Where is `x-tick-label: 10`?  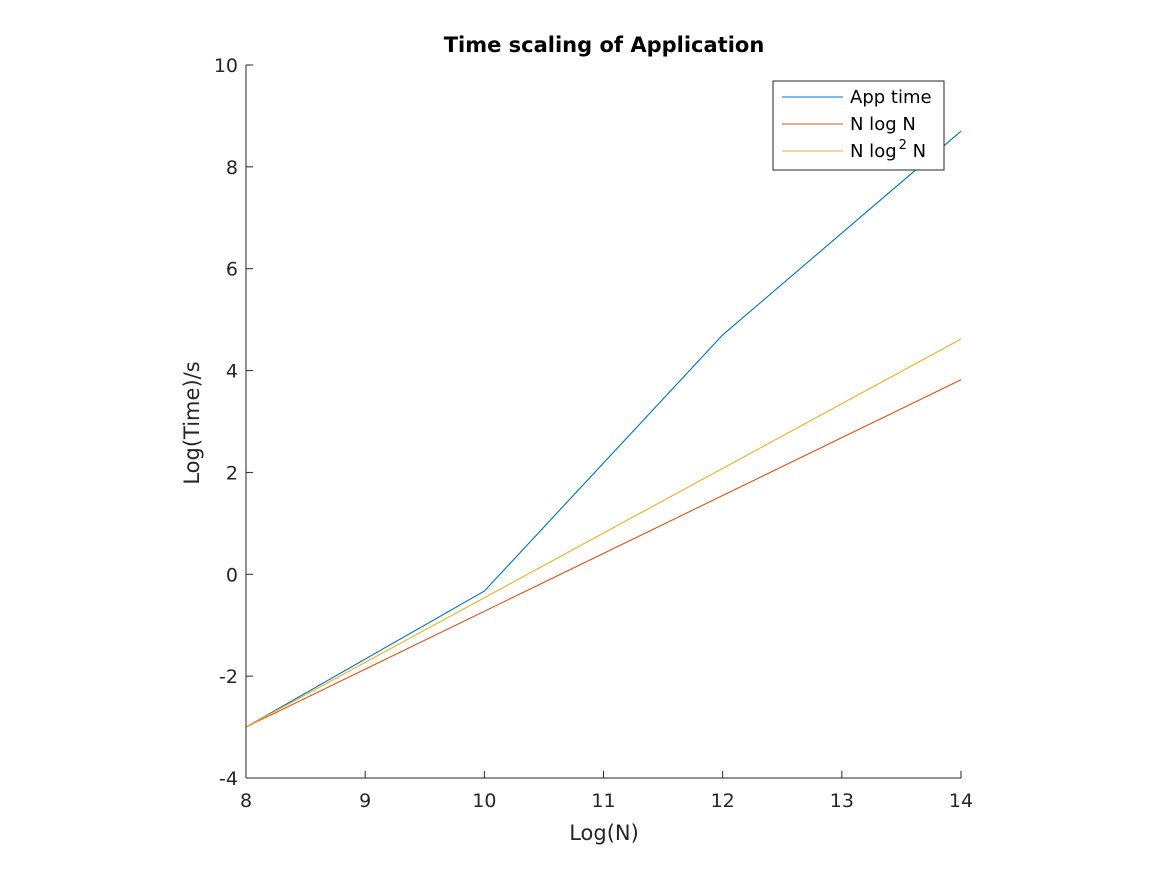
x-tick-label: 10 is located at coordinates (484, 801).